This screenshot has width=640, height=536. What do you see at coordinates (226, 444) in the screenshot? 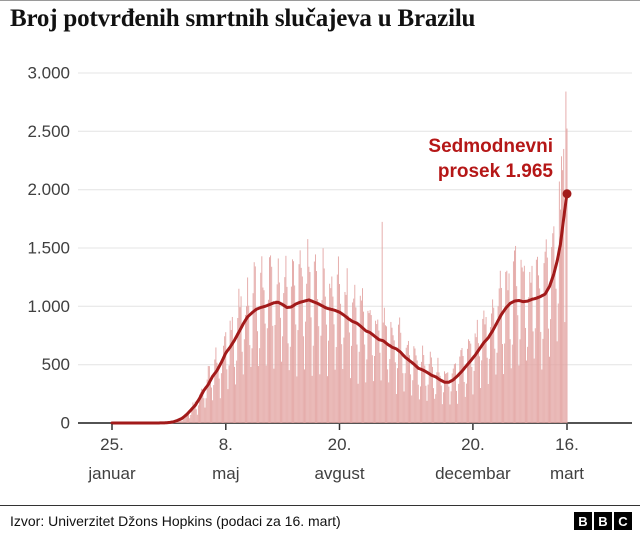
I see `x-tick-label-day: 8.` at bounding box center [226, 444].